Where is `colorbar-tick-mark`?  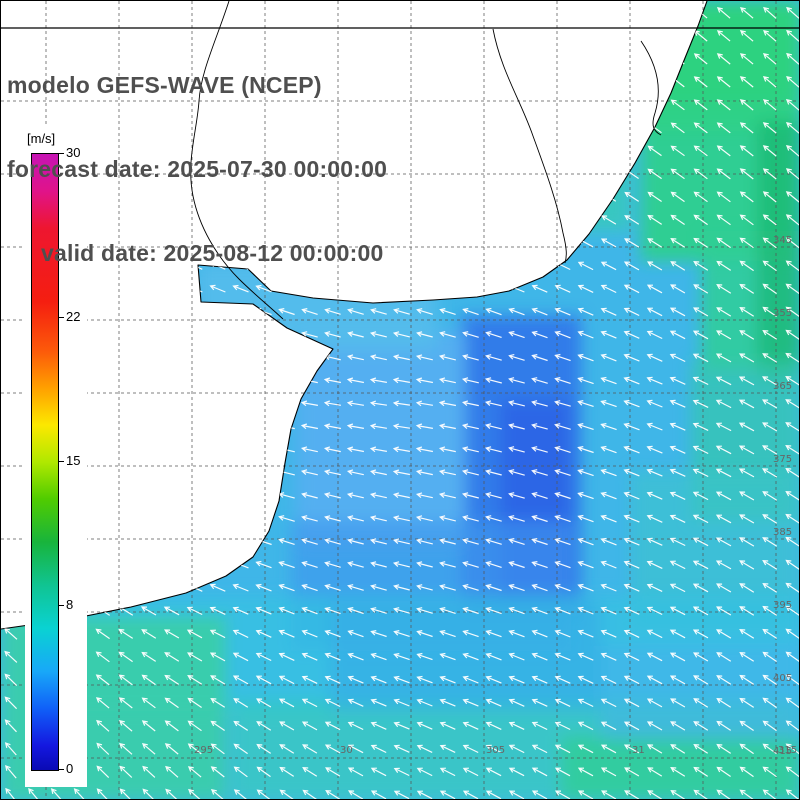
colorbar-tick-mark is located at coordinates (61, 318).